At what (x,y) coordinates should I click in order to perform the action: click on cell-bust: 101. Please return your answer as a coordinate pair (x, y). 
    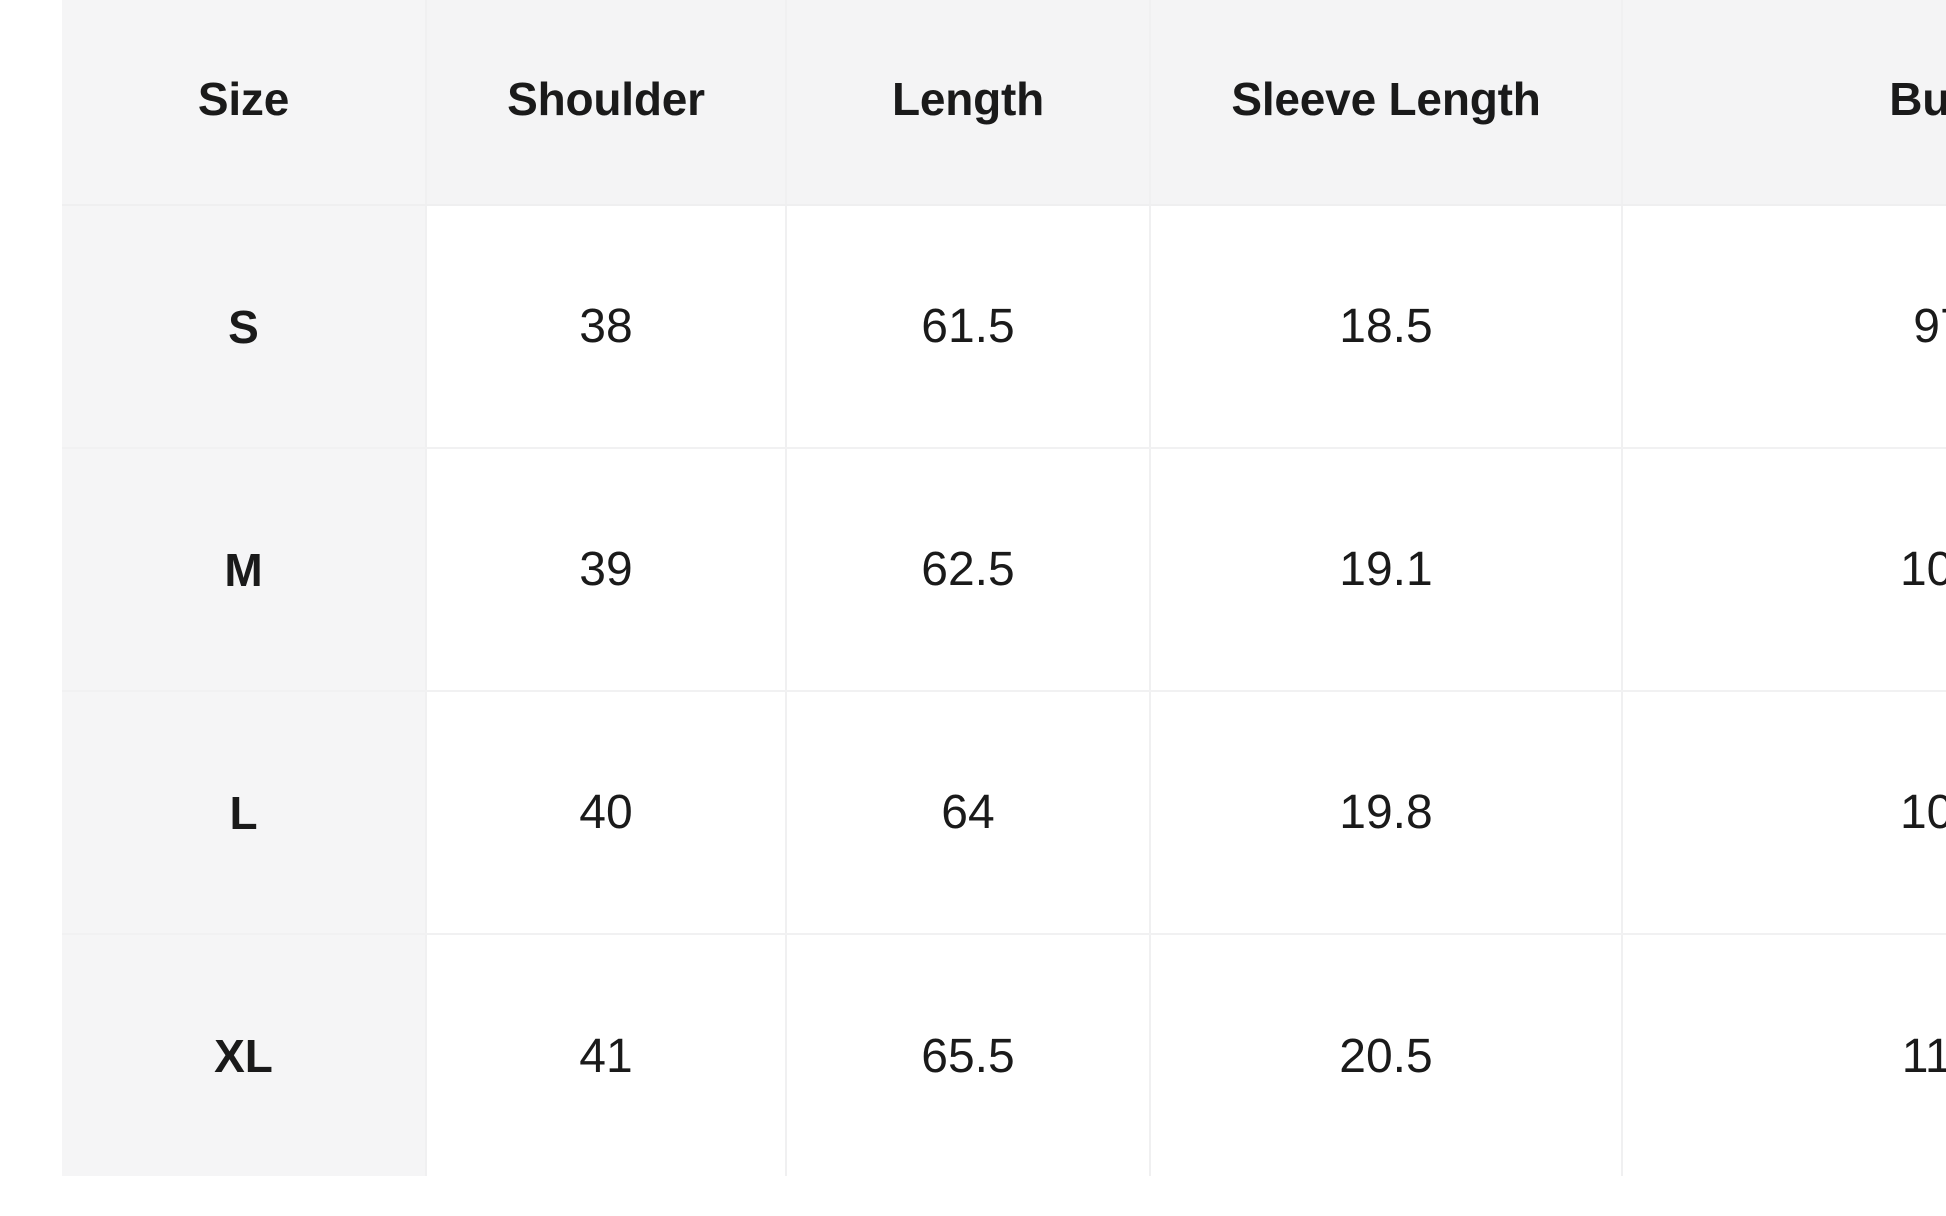
    Looking at the image, I should click on (1784, 570).